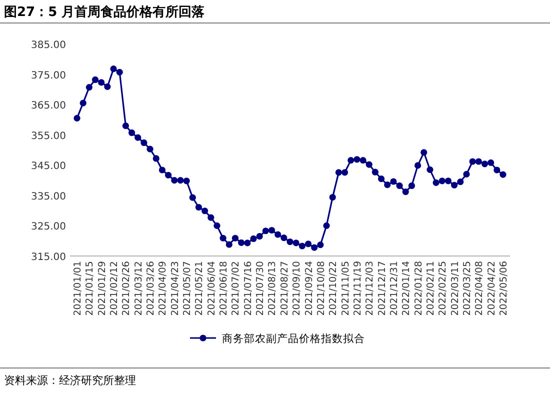  Describe the element at coordinates (309, 288) in the screenshot. I see `x-tick-label: 2021/09/24` at that location.